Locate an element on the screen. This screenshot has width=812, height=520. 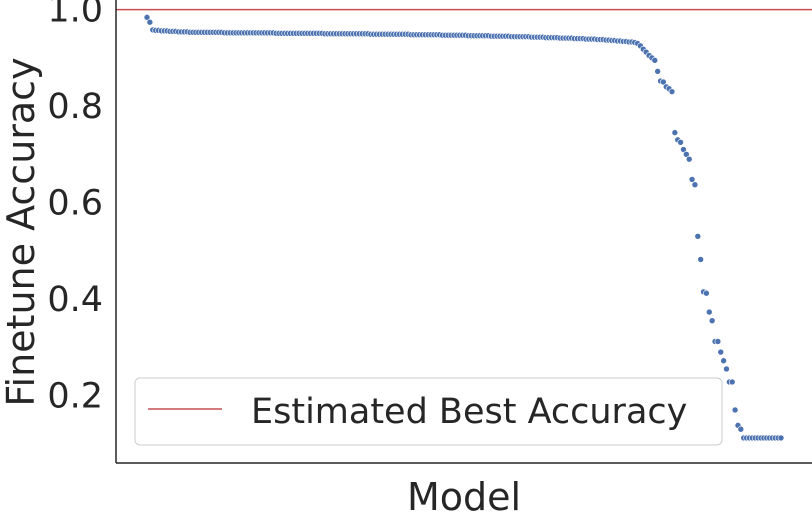
y-axis-label: Finetune Accuracy is located at coordinates (21, 231).